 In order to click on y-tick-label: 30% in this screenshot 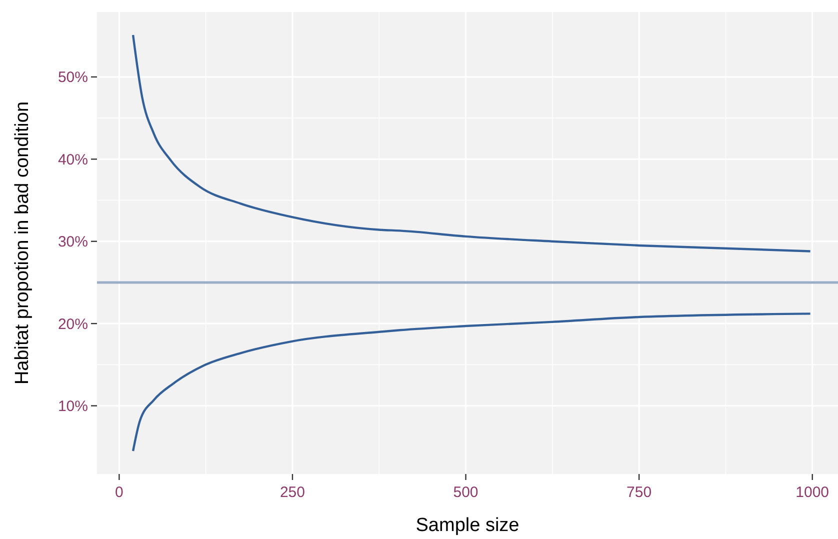, I will do `click(73, 242)`.